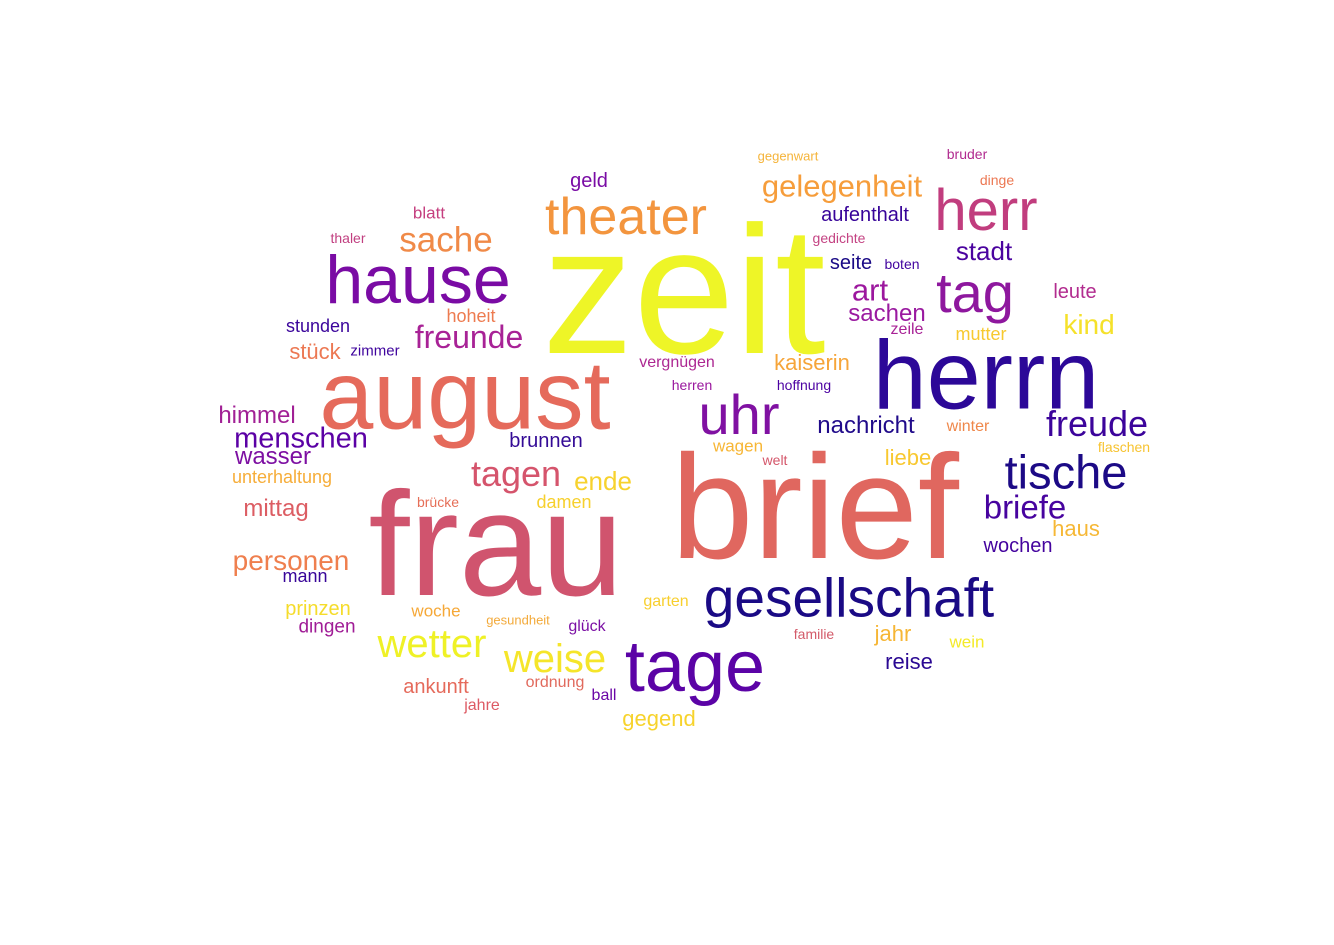  Describe the element at coordinates (738, 446) in the screenshot. I see `word: wagen` at that location.